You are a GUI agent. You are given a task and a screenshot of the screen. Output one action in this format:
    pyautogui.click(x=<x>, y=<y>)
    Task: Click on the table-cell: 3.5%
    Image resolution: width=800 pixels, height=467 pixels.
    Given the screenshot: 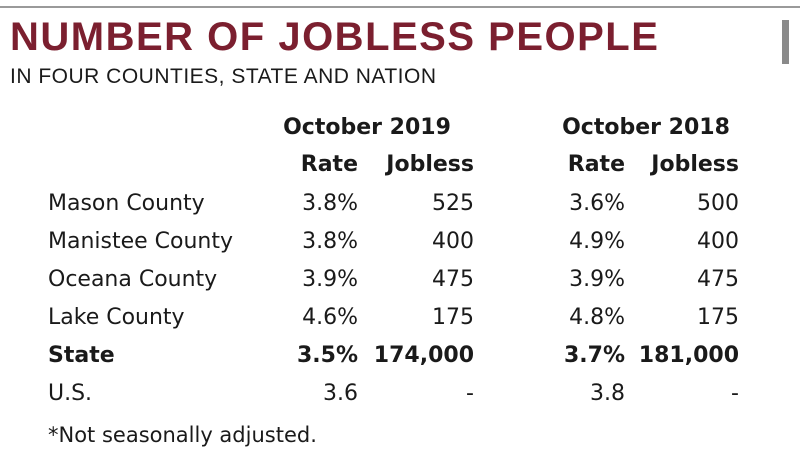 What is the action you would take?
    pyautogui.click(x=327, y=355)
    